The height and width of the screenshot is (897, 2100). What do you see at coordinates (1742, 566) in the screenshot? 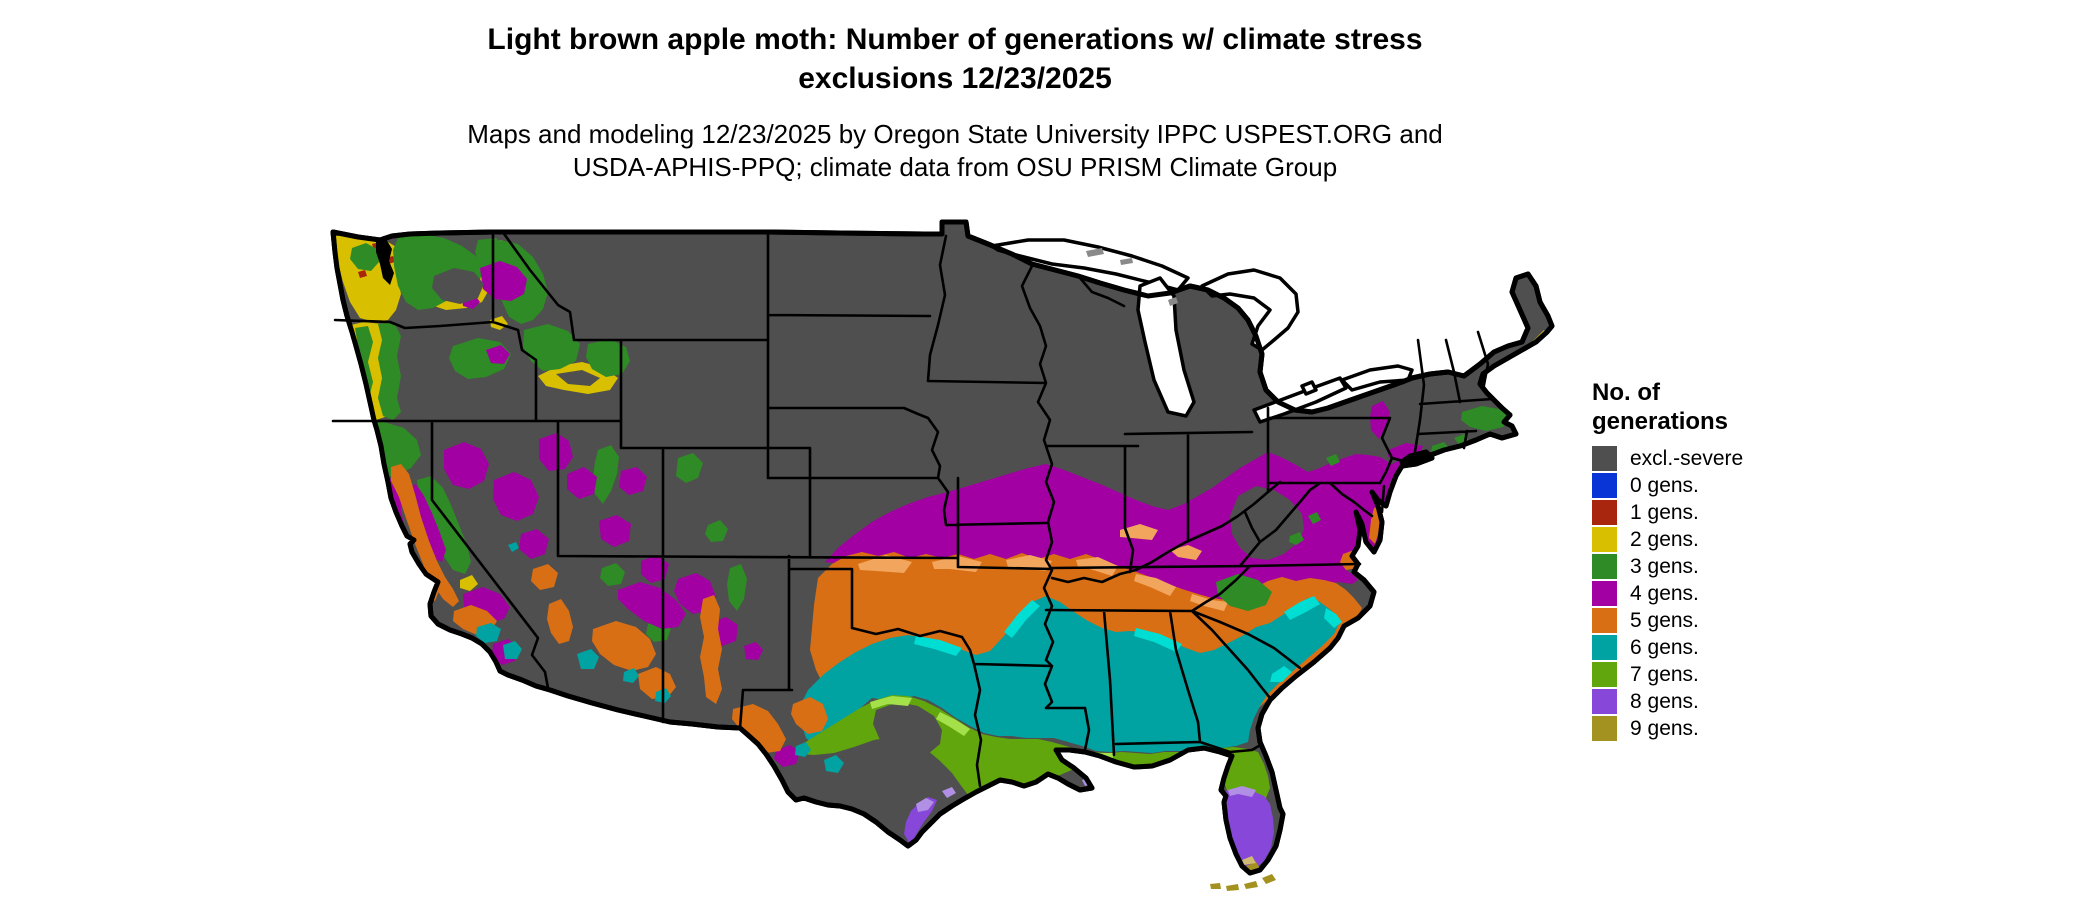
I see `legend-item-g3: 3 gens.` at bounding box center [1742, 566].